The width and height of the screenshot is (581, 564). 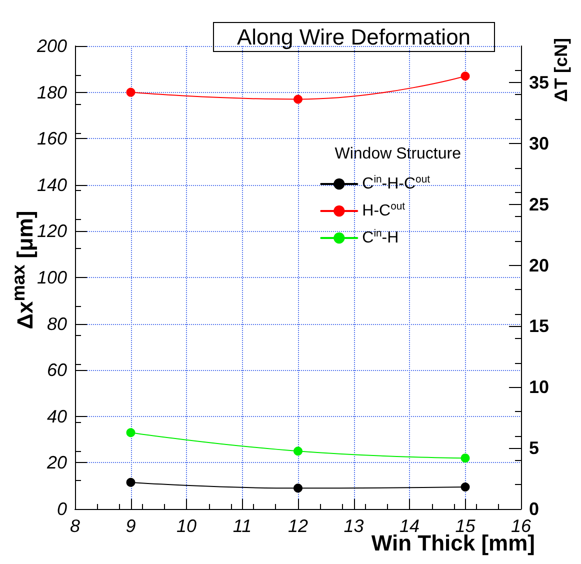 What do you see at coordinates (539, 143) in the screenshot?
I see `y2-tick-label: 30` at bounding box center [539, 143].